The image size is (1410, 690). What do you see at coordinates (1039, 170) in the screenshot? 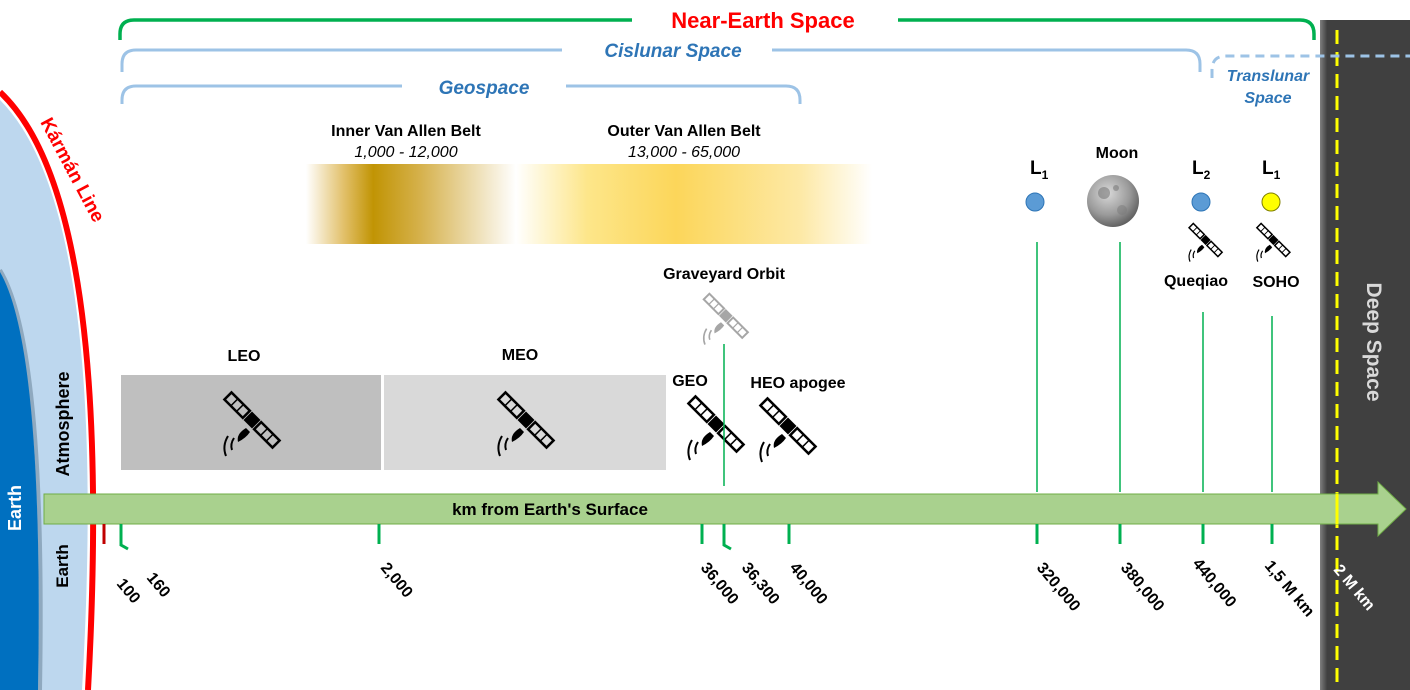
I see `l1-moon-label: L1` at bounding box center [1039, 170].